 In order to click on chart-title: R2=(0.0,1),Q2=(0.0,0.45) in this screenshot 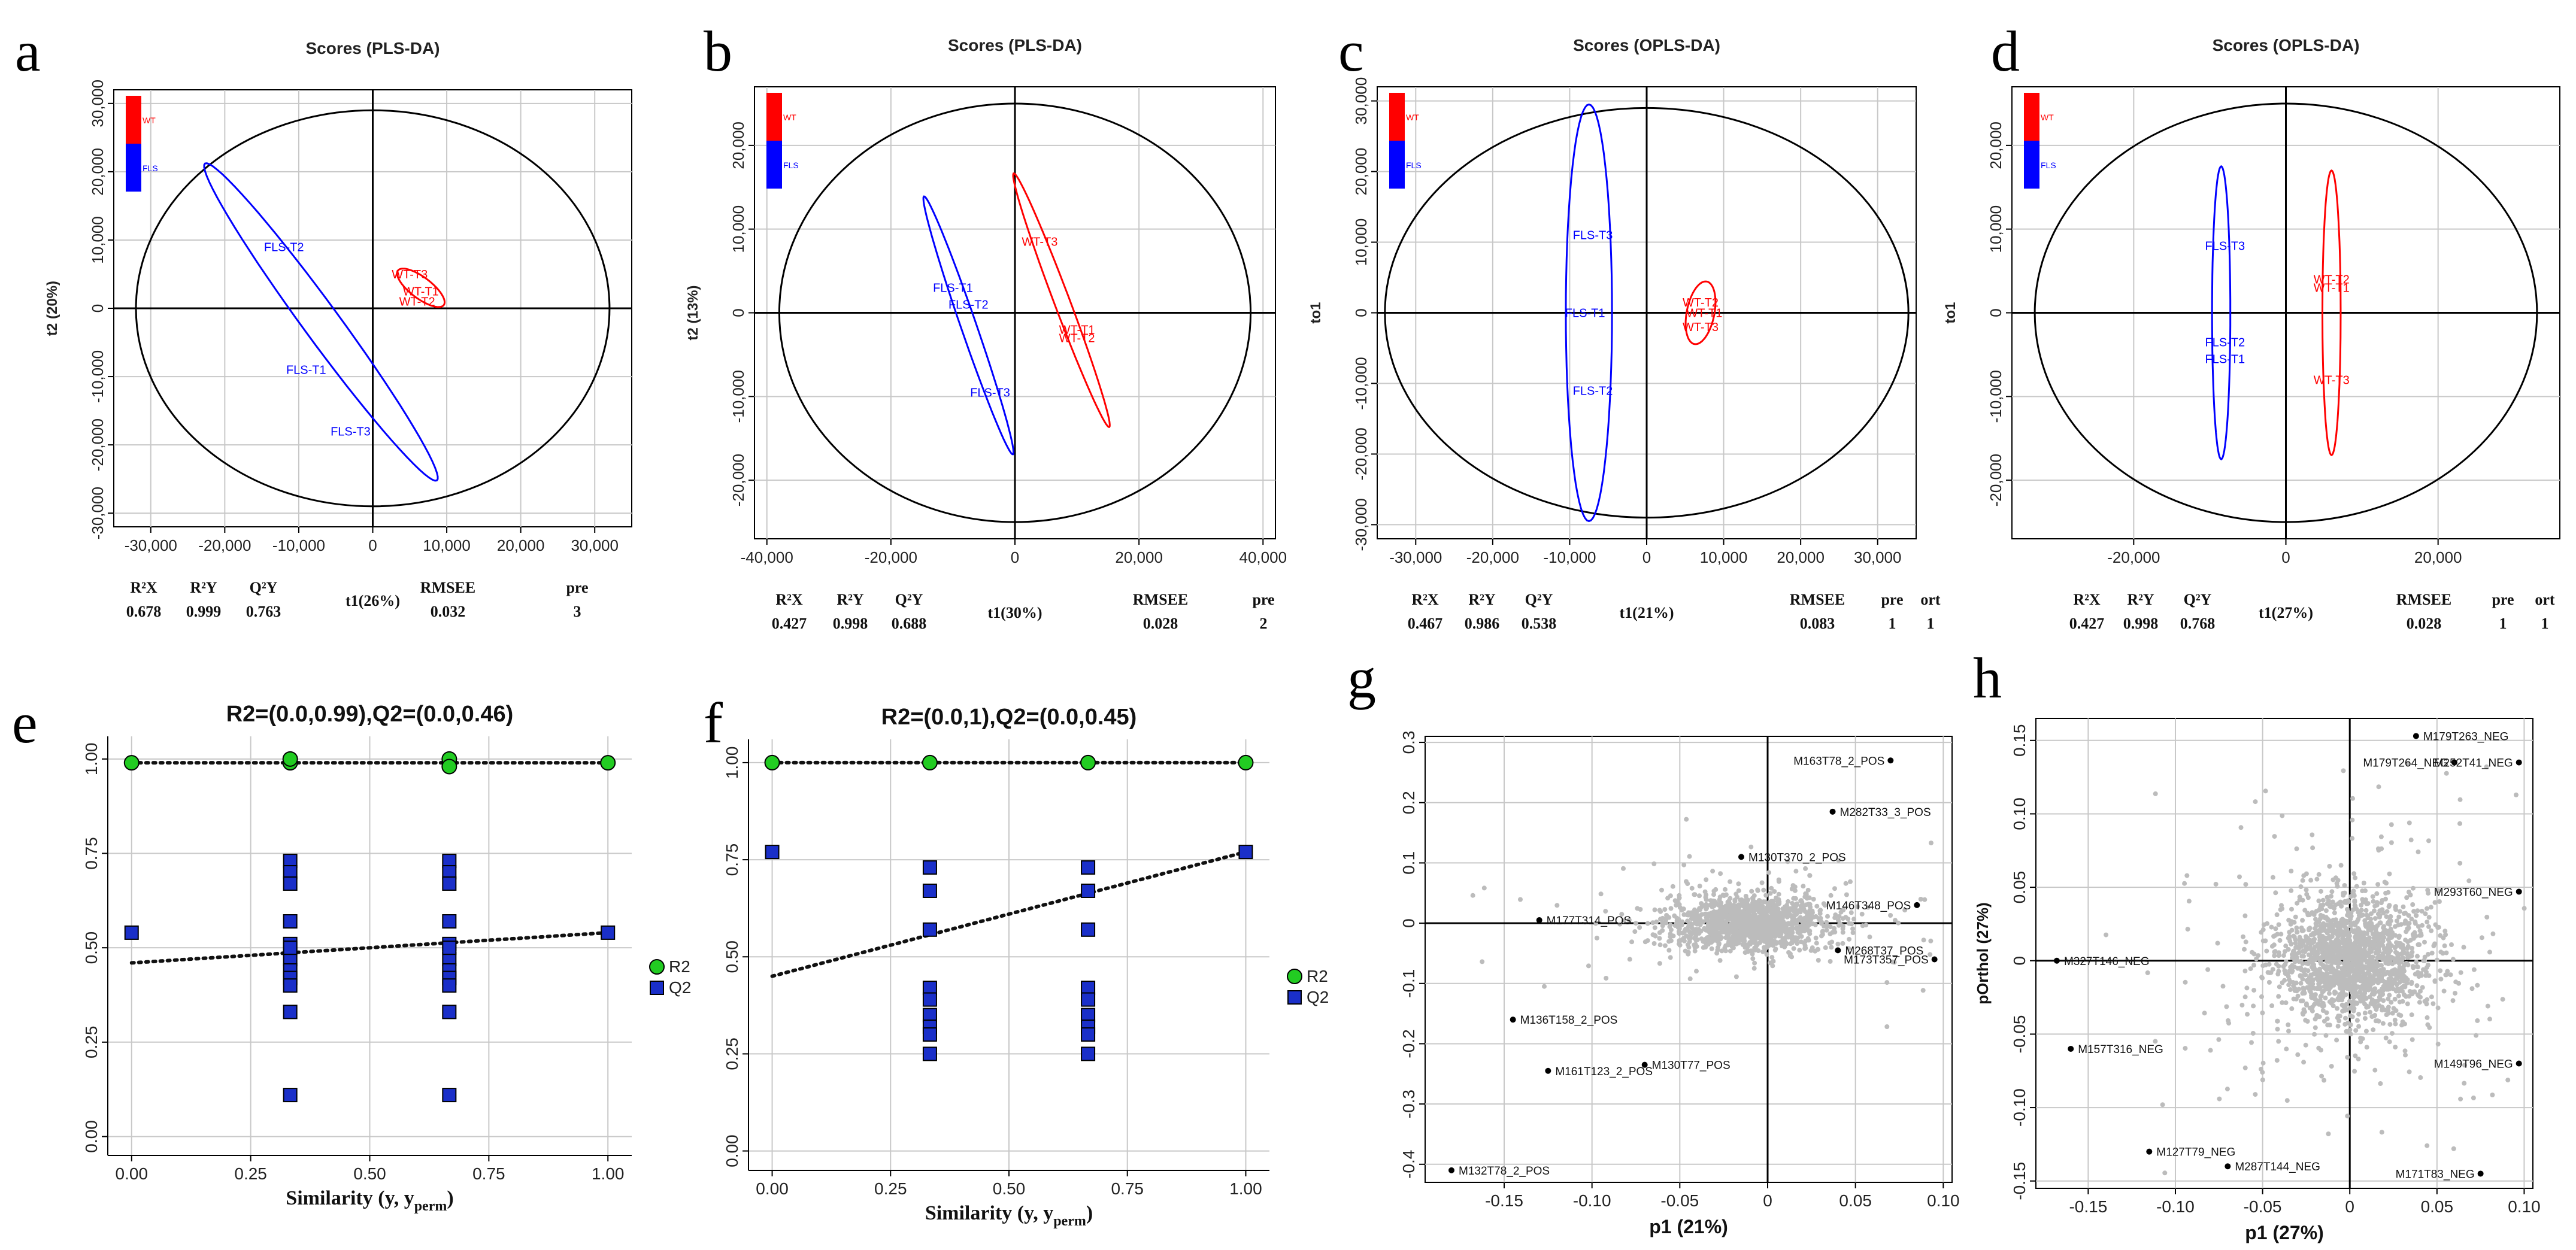, I will do `click(1009, 718)`.